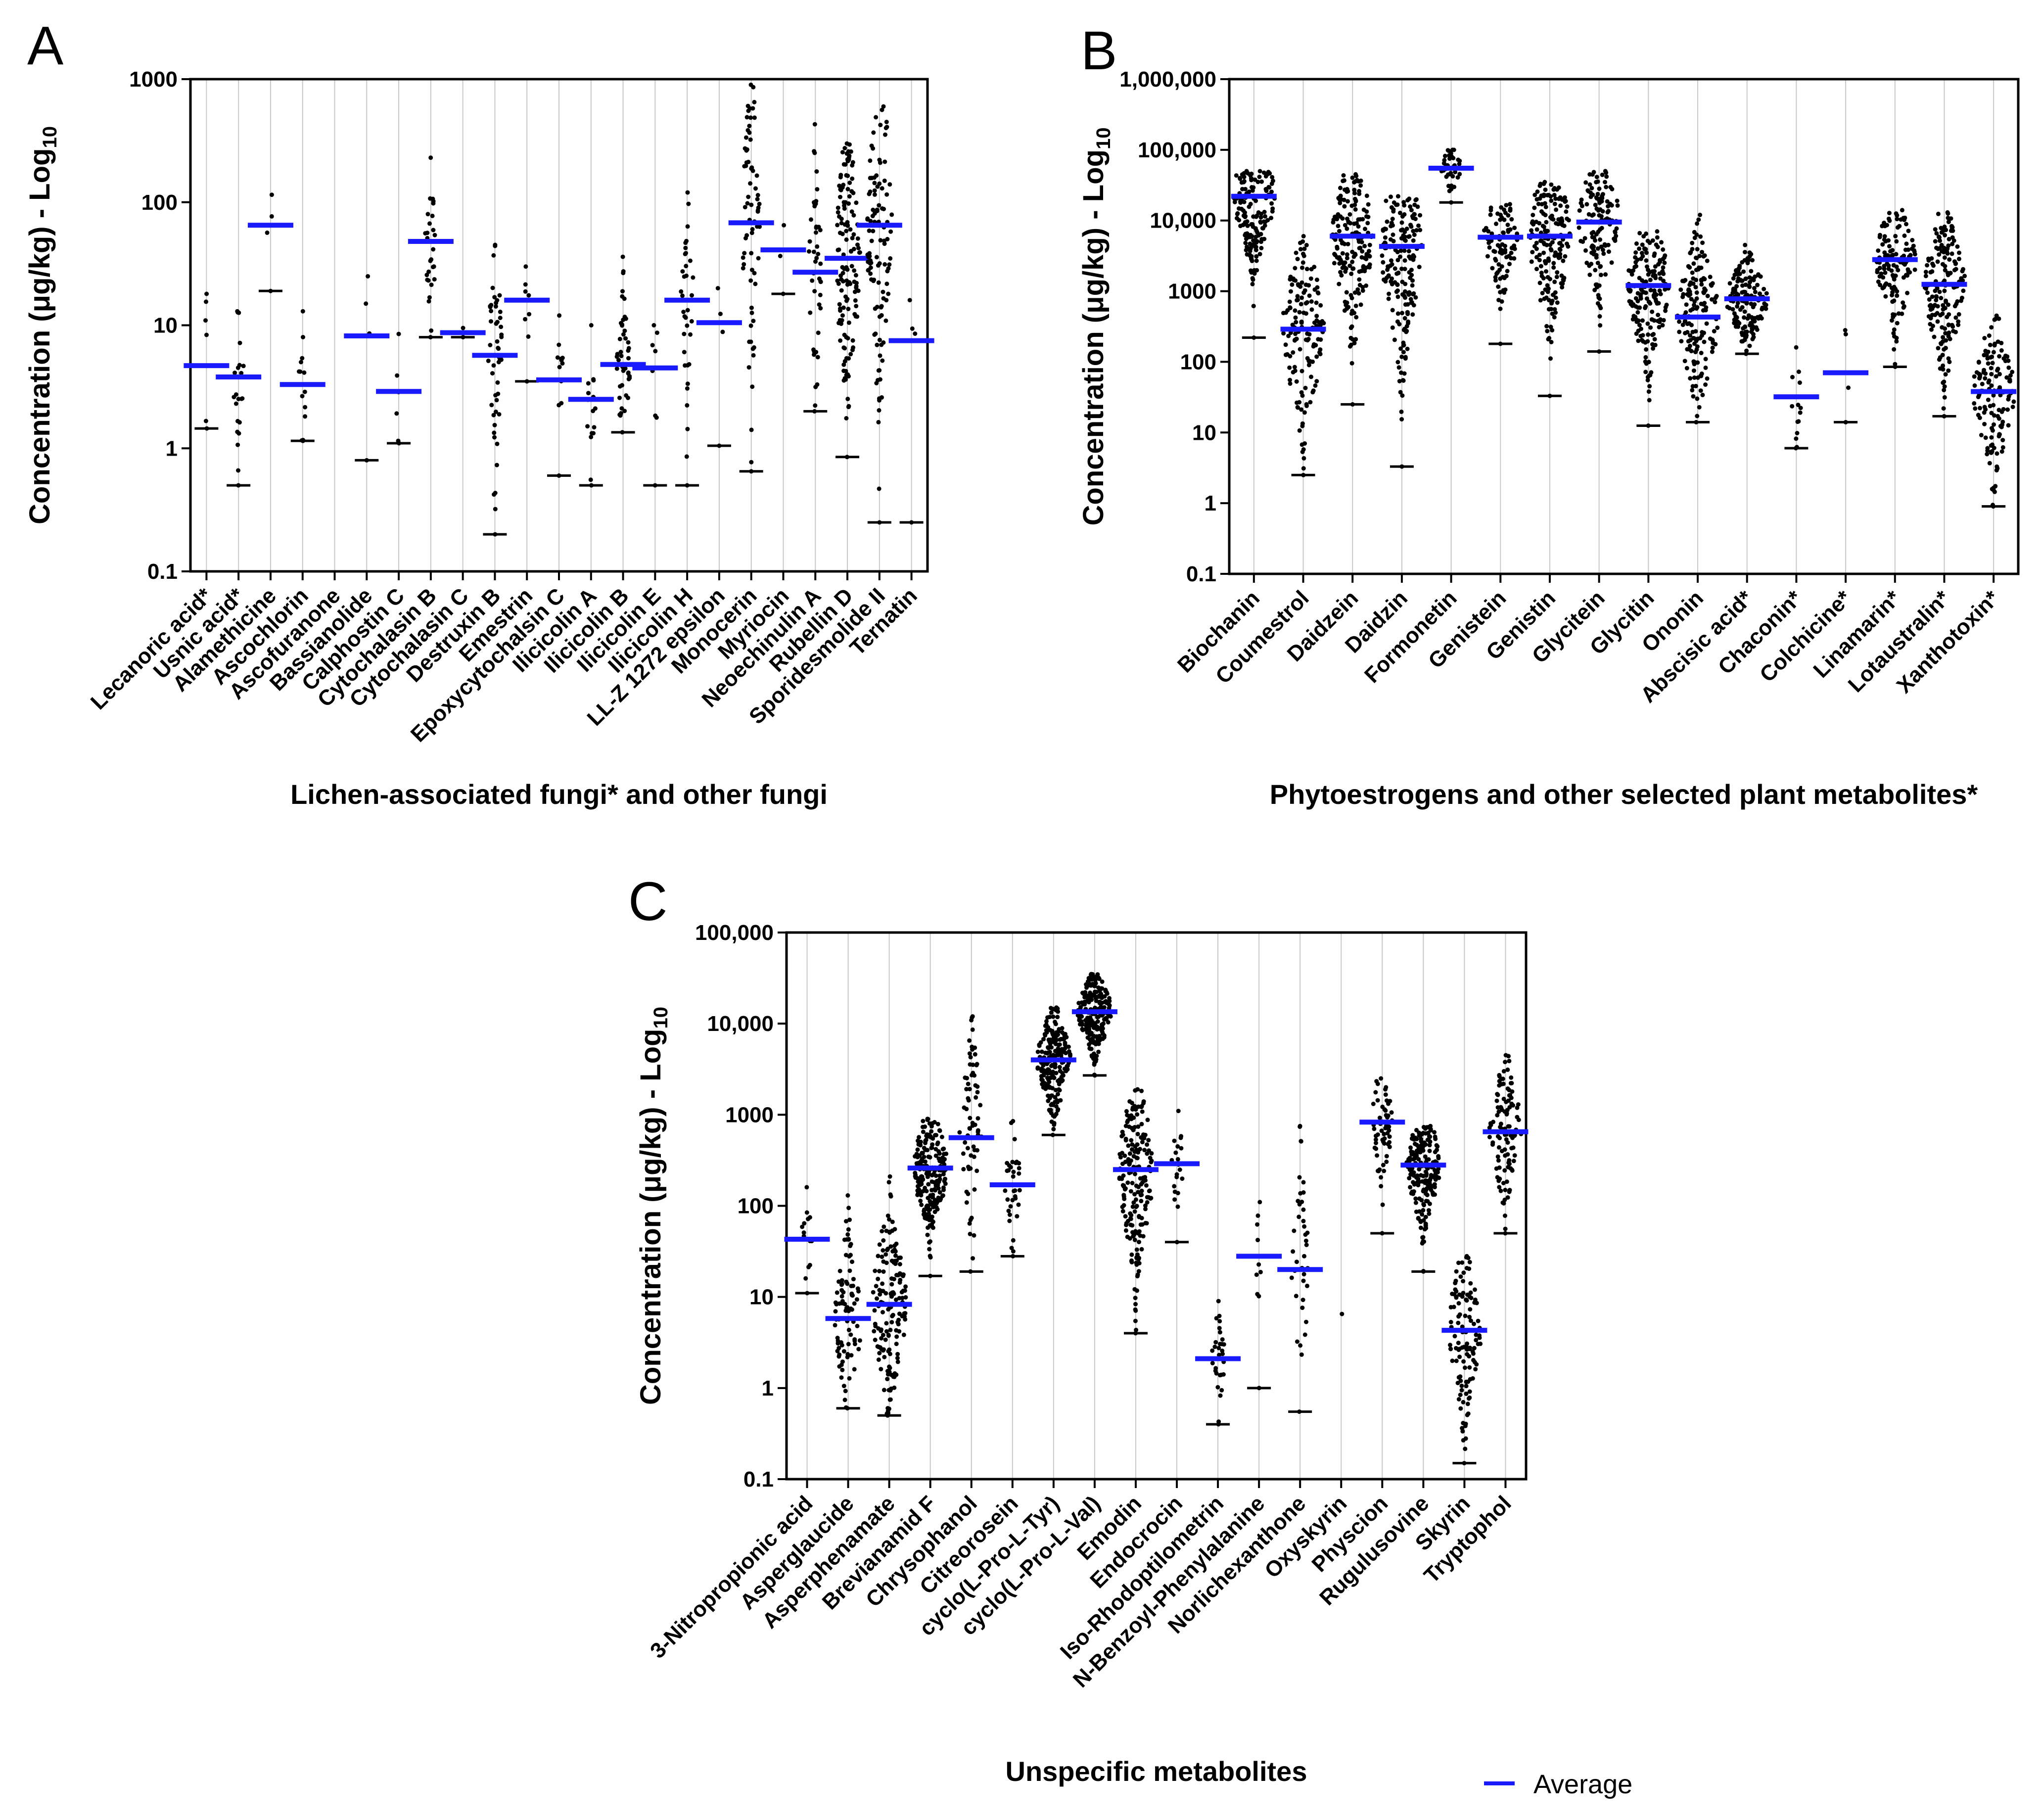 The image size is (2041, 1820). What do you see at coordinates (1895, 288) in the screenshot?
I see `series-linamarin` at bounding box center [1895, 288].